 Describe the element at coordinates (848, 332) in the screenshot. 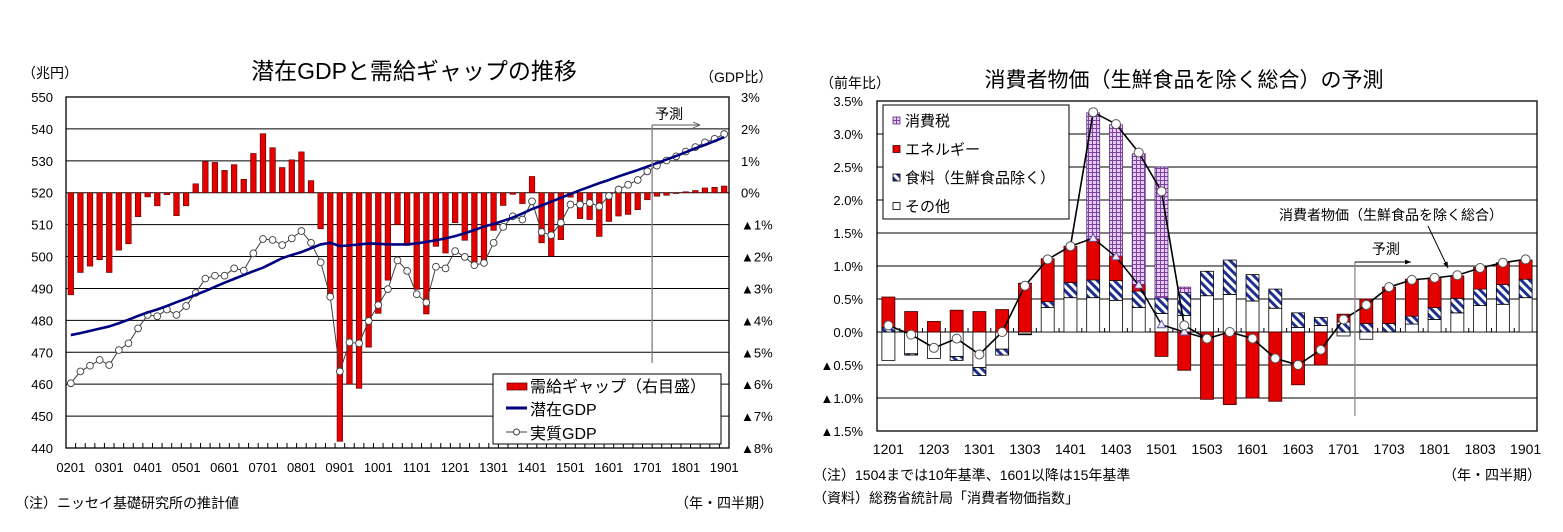

I see `y-tick-label: 0.0%` at that location.